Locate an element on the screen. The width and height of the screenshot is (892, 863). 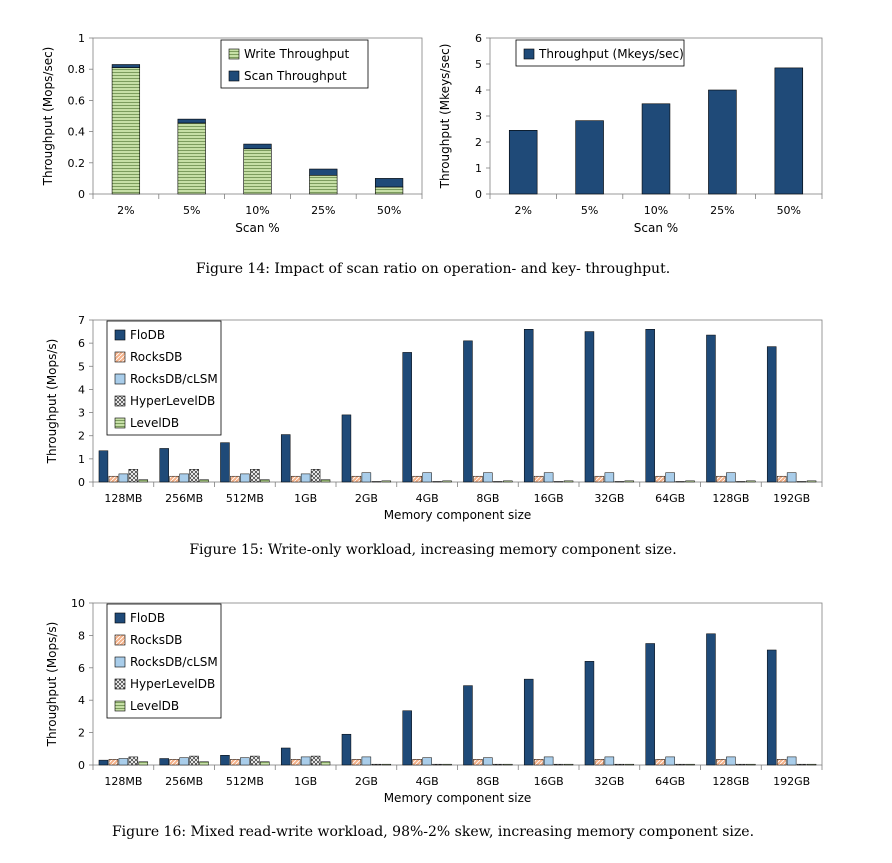
y-tick-label: 10 is located at coordinates (78, 603).